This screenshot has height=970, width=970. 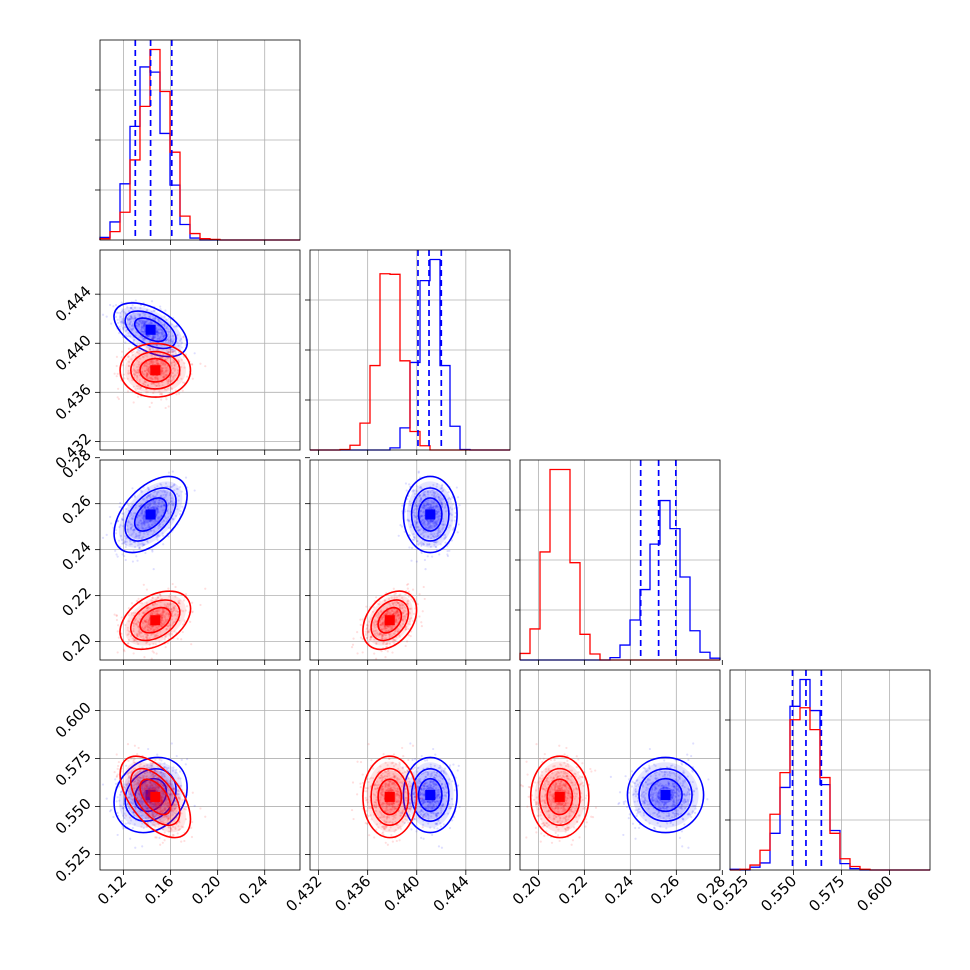 What do you see at coordinates (73, 864) in the screenshot?
I see `y-tick-label: 0.525` at bounding box center [73, 864].